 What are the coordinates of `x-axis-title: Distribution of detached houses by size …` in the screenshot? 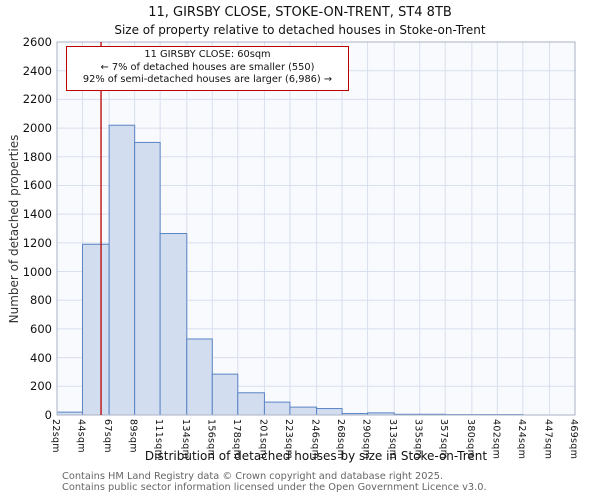 It's located at (316, 456).